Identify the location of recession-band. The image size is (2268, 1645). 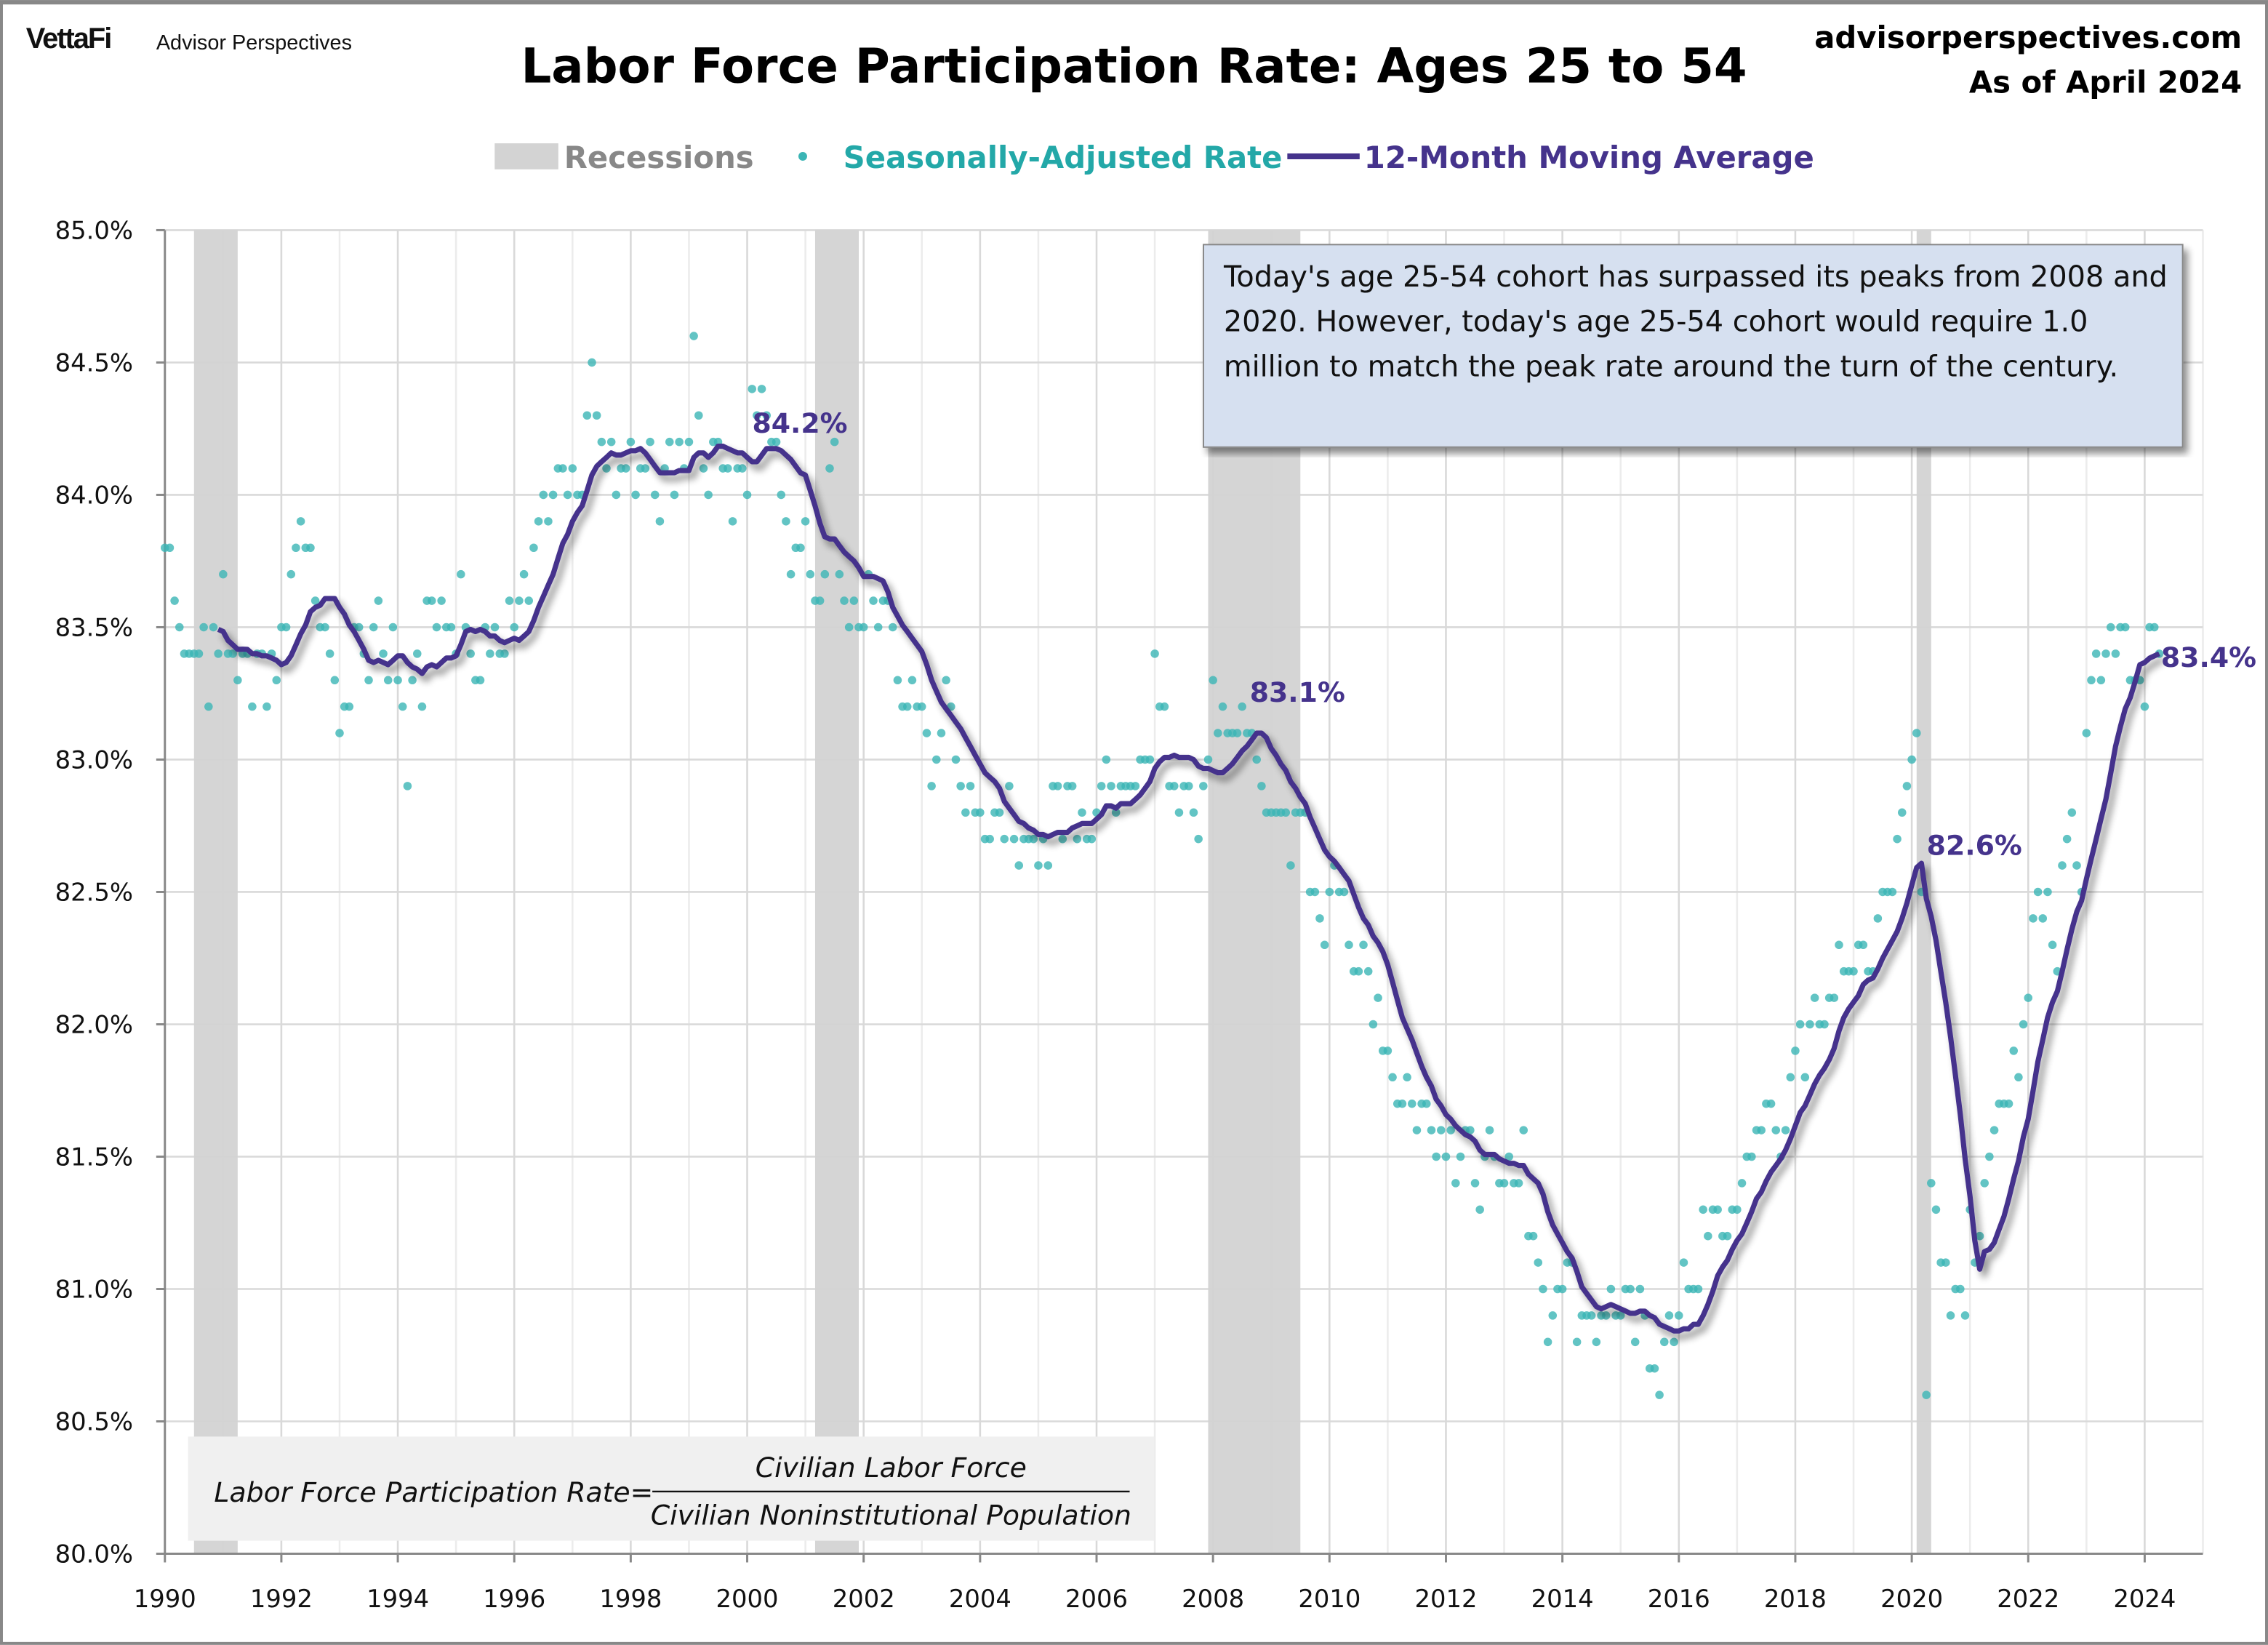
(215, 892).